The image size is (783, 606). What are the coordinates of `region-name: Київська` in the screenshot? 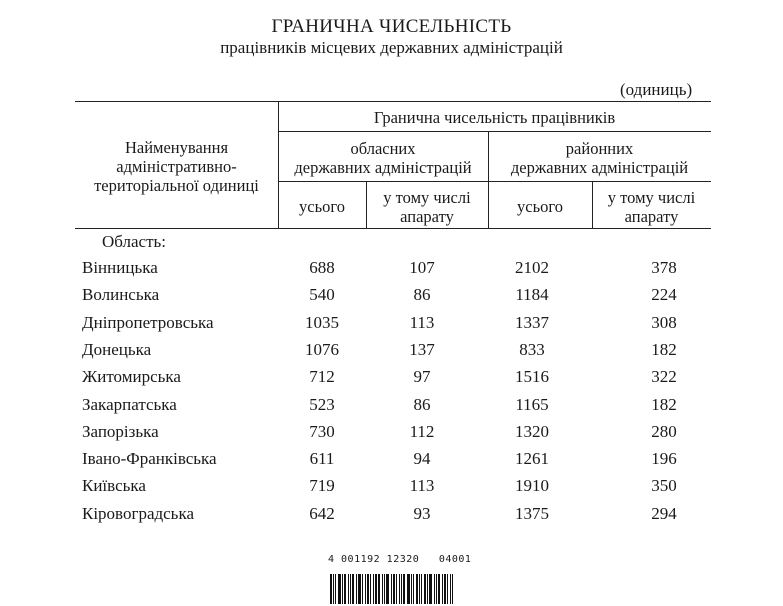 It's located at (114, 486).